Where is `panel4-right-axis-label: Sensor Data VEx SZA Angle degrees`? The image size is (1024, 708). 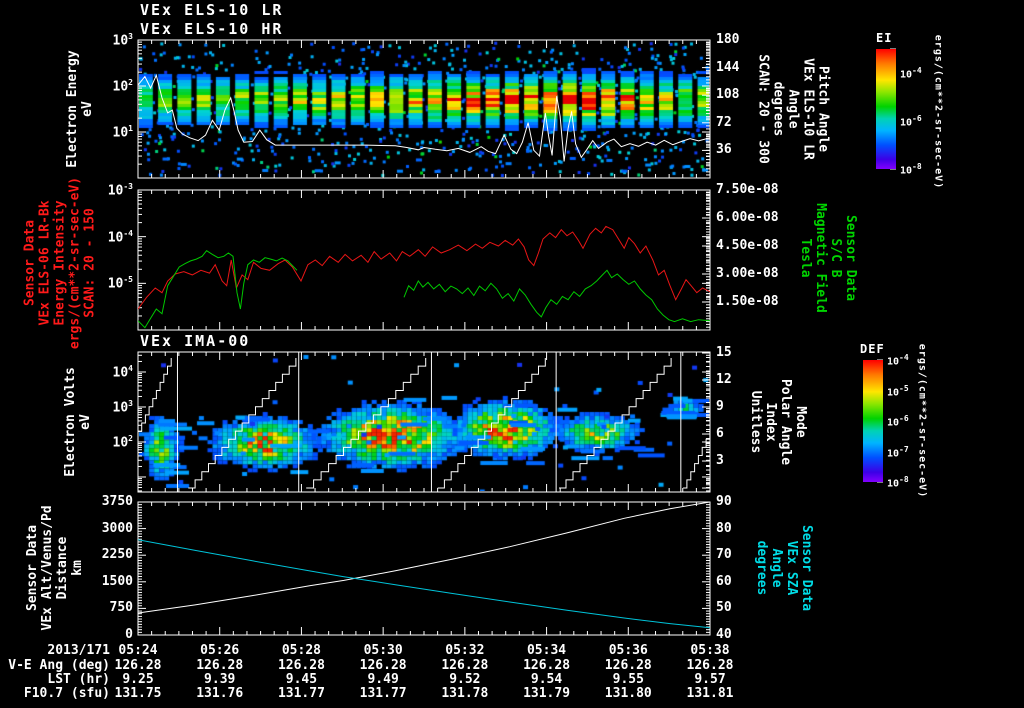 panel4-right-axis-label: Sensor Data VEx SZA Angle degrees is located at coordinates (784, 568).